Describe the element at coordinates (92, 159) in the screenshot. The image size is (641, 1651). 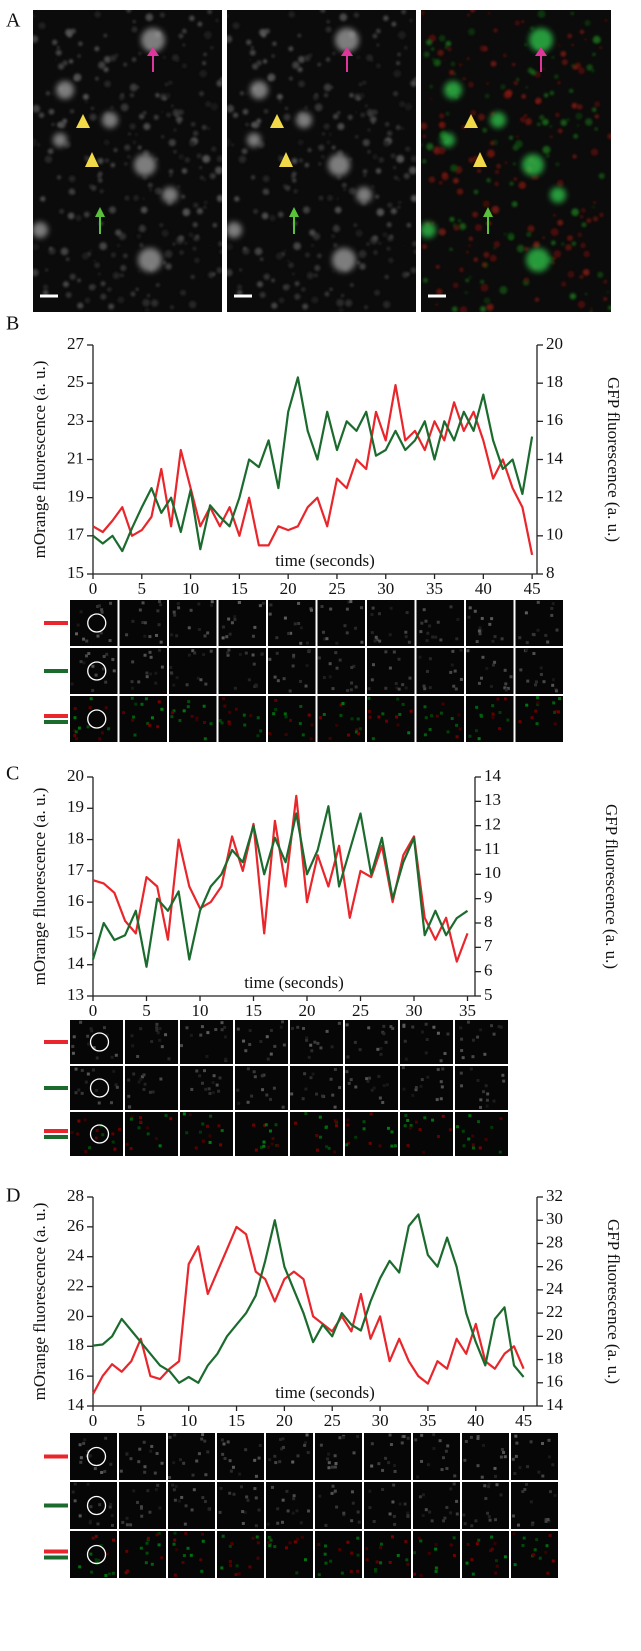
I see `marker` at that location.